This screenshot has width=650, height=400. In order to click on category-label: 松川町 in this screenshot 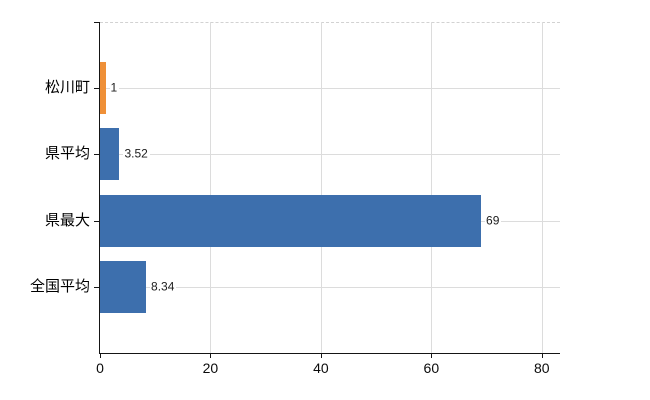, I will do `click(67, 87)`.